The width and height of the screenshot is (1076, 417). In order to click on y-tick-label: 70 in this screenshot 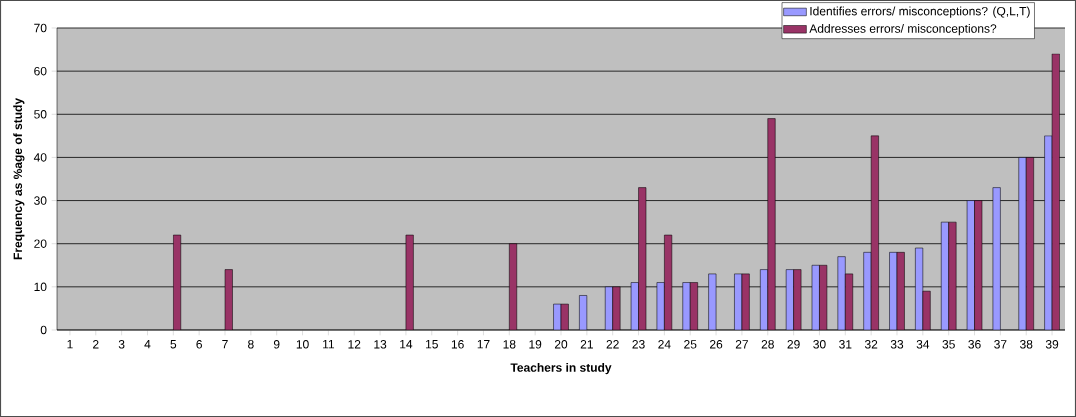, I will do `click(40, 28)`.